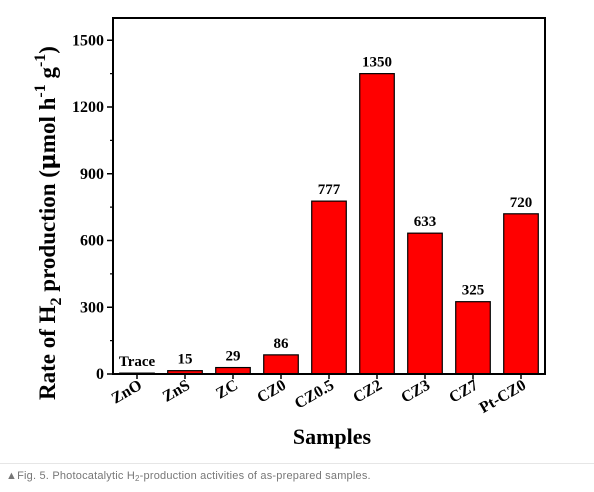 The height and width of the screenshot is (492, 594). I want to click on x-axis-title: Samples, so click(332, 436).